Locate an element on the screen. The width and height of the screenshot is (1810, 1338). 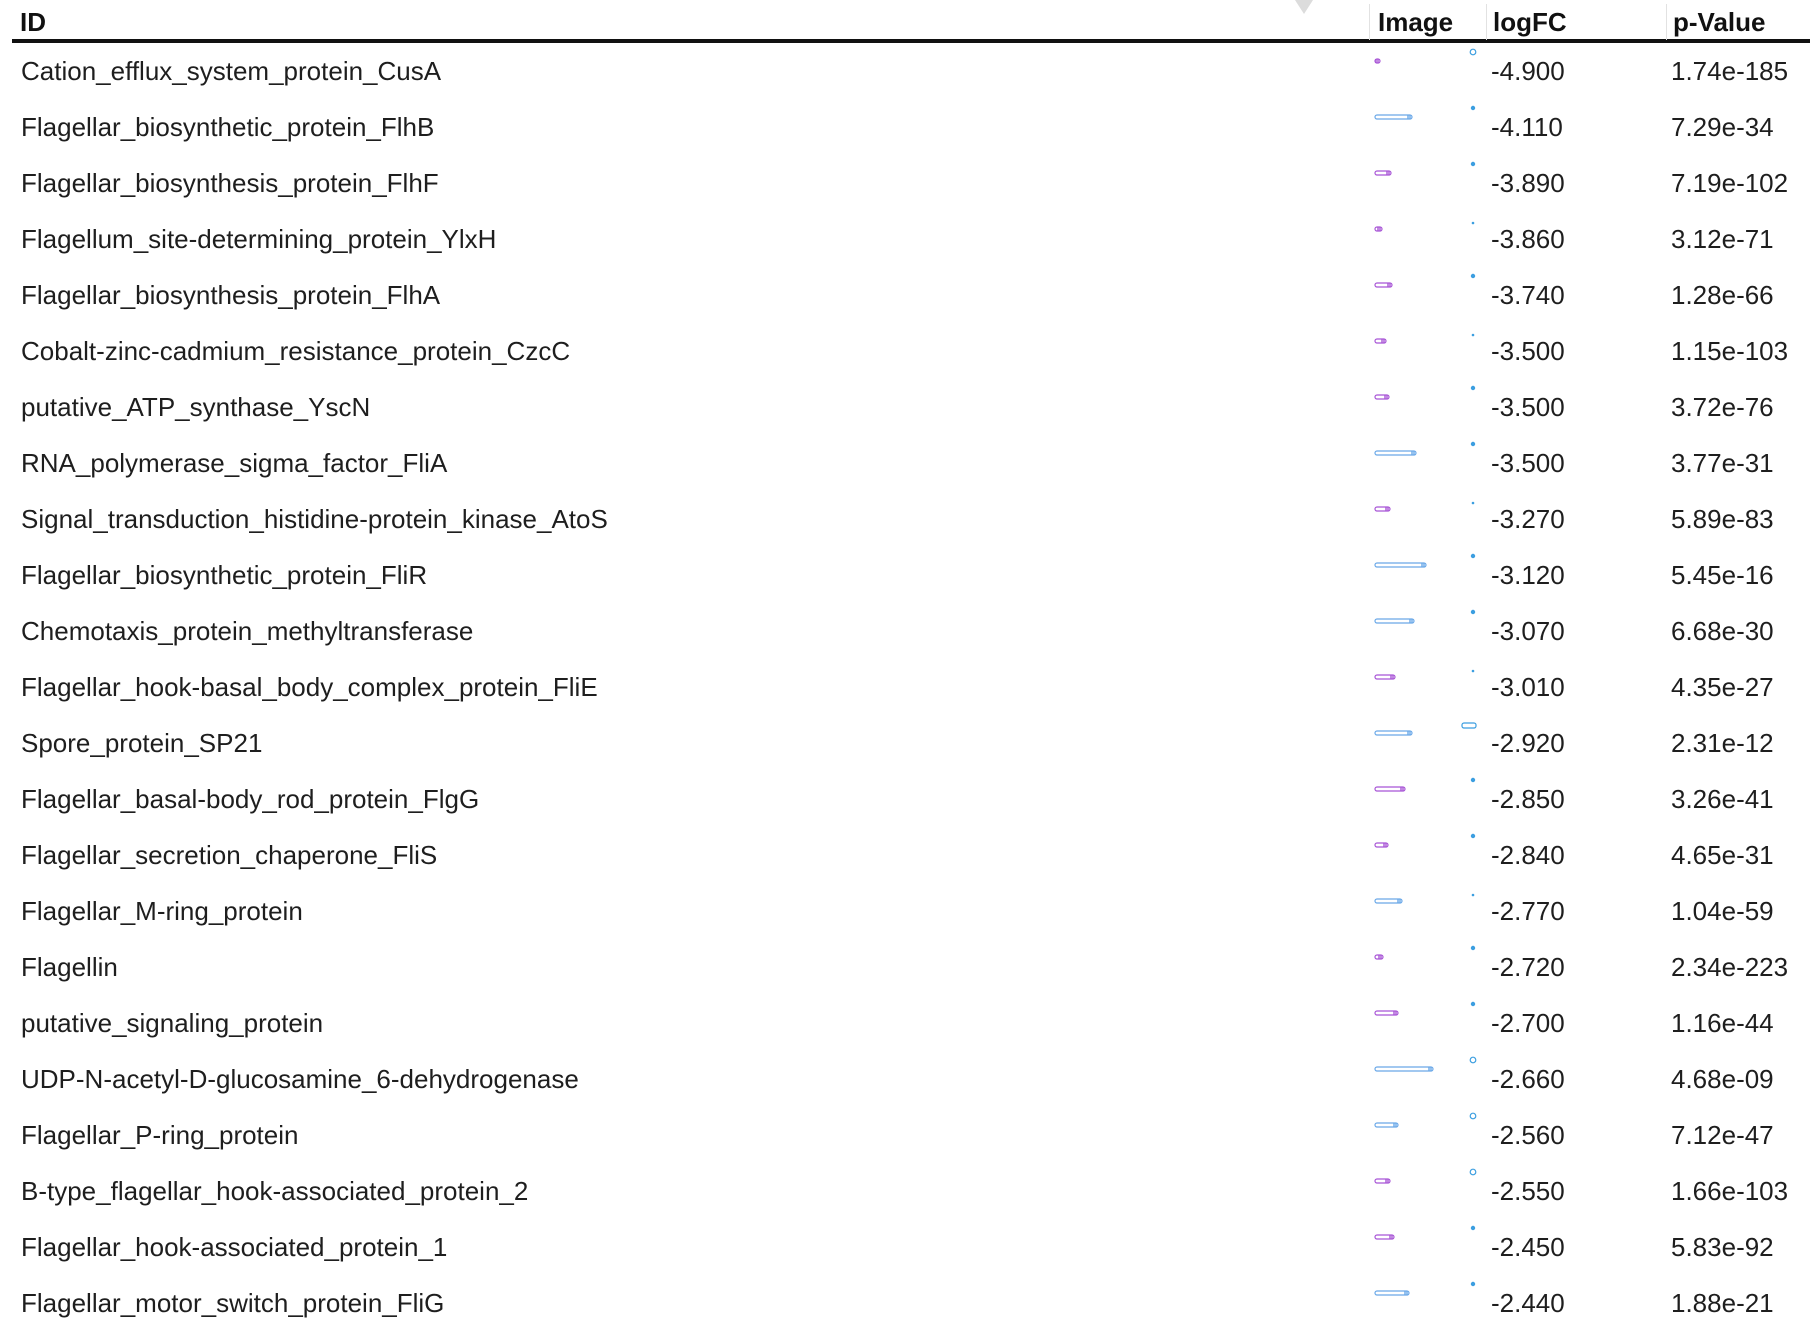
cell-pvalue: 1.16e-44 is located at coordinates (1722, 1023).